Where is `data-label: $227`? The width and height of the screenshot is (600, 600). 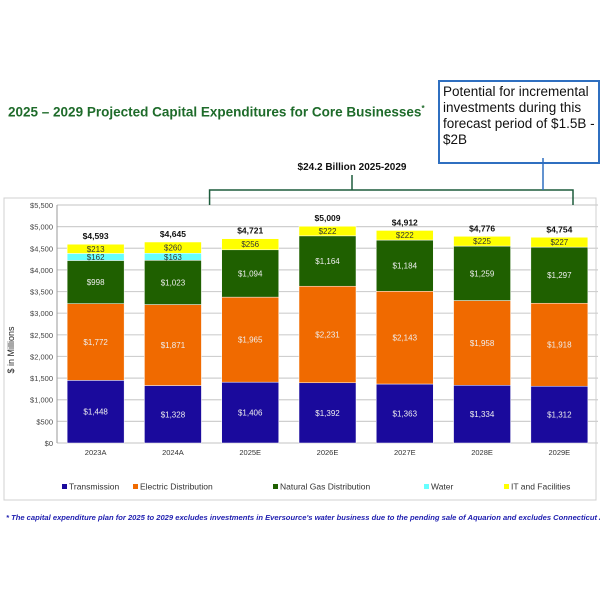
data-label: $227 is located at coordinates (559, 242).